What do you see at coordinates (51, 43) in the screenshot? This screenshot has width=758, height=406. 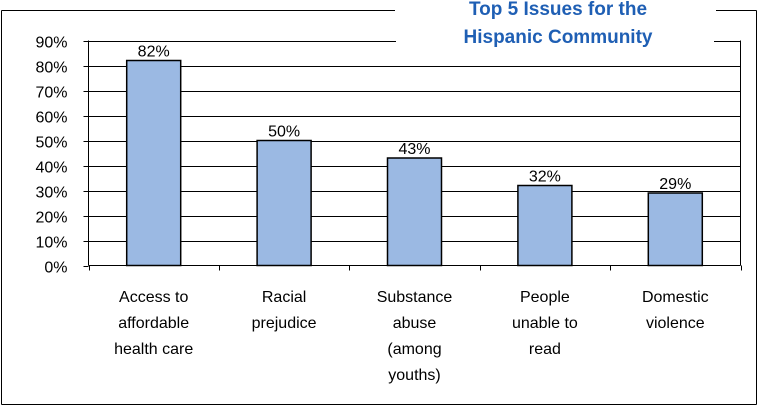 I see `y-tick-label: 90%` at bounding box center [51, 43].